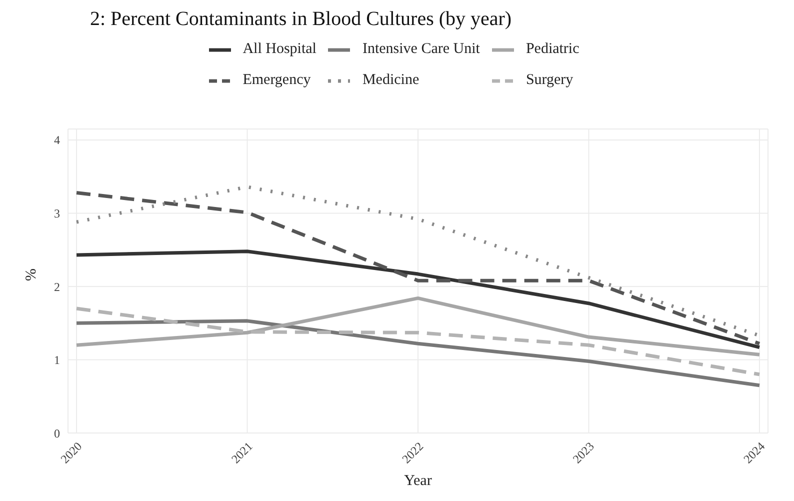 The height and width of the screenshot is (501, 794). Describe the element at coordinates (553, 49) in the screenshot. I see `legend-label: Pediatric` at that location.